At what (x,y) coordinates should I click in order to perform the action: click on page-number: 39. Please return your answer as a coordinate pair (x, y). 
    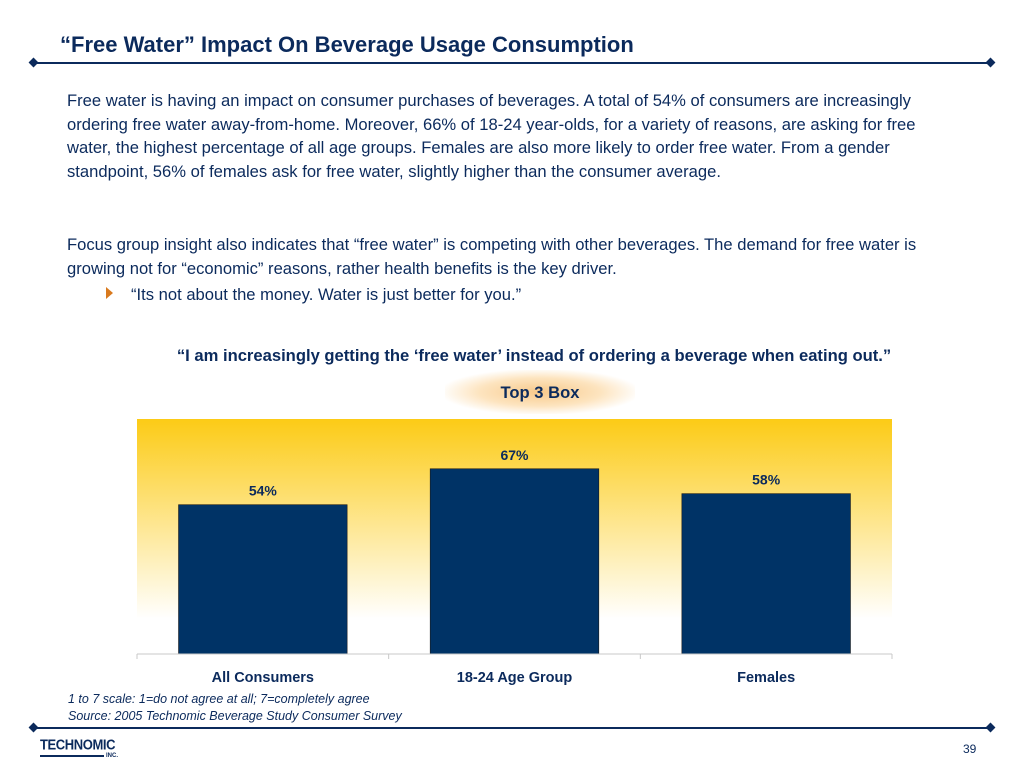
    Looking at the image, I should click on (970, 749).